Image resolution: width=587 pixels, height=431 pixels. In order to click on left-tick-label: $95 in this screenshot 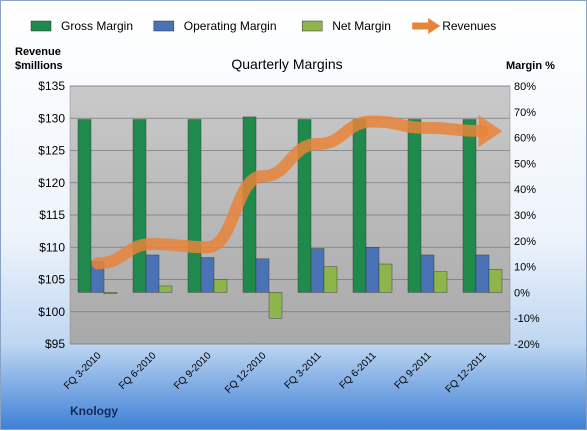, I will do `click(55, 344)`.